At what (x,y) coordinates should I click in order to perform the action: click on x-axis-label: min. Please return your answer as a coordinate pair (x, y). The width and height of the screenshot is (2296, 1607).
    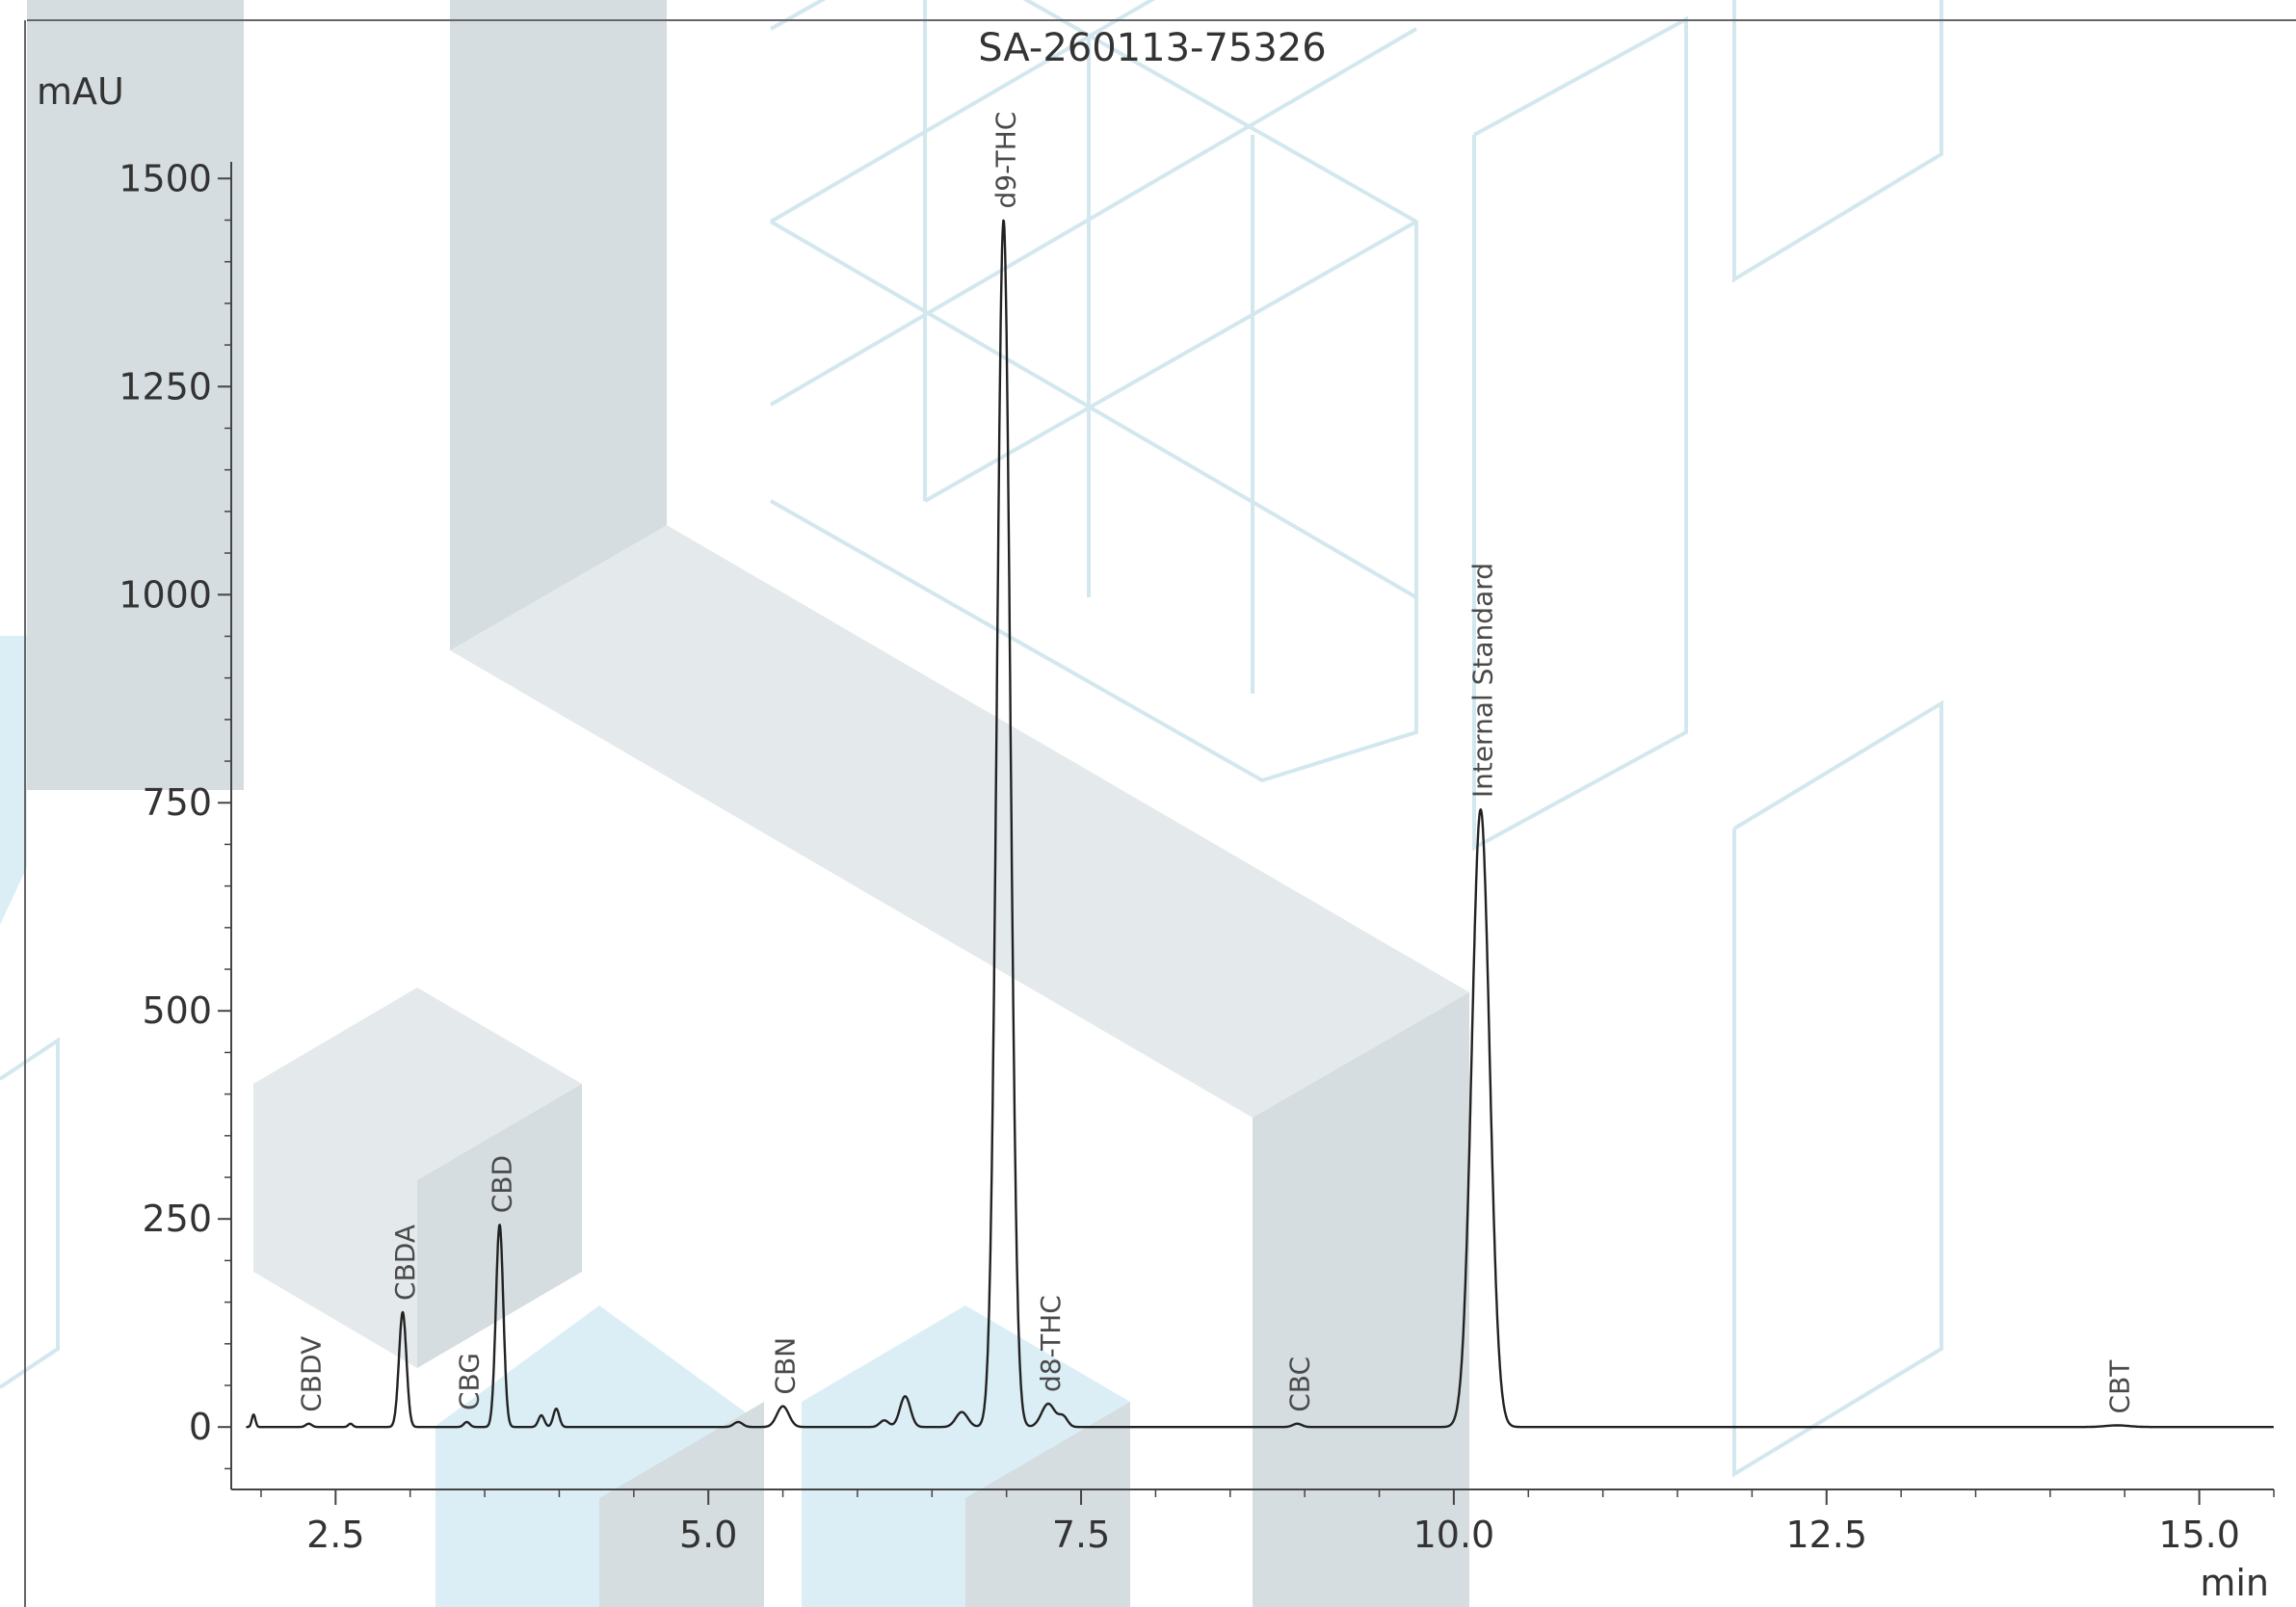
    Looking at the image, I should click on (2235, 1583).